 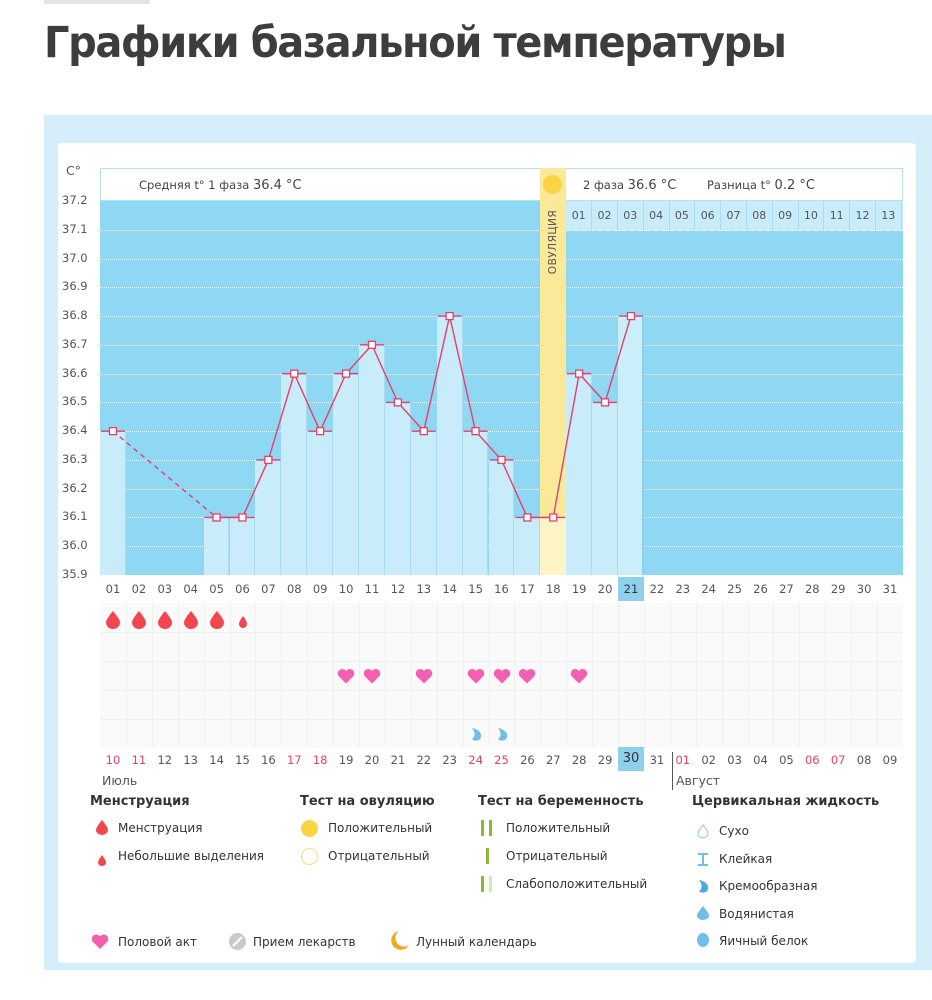 I want to click on cycle-day-label: 30, so click(x=864, y=589).